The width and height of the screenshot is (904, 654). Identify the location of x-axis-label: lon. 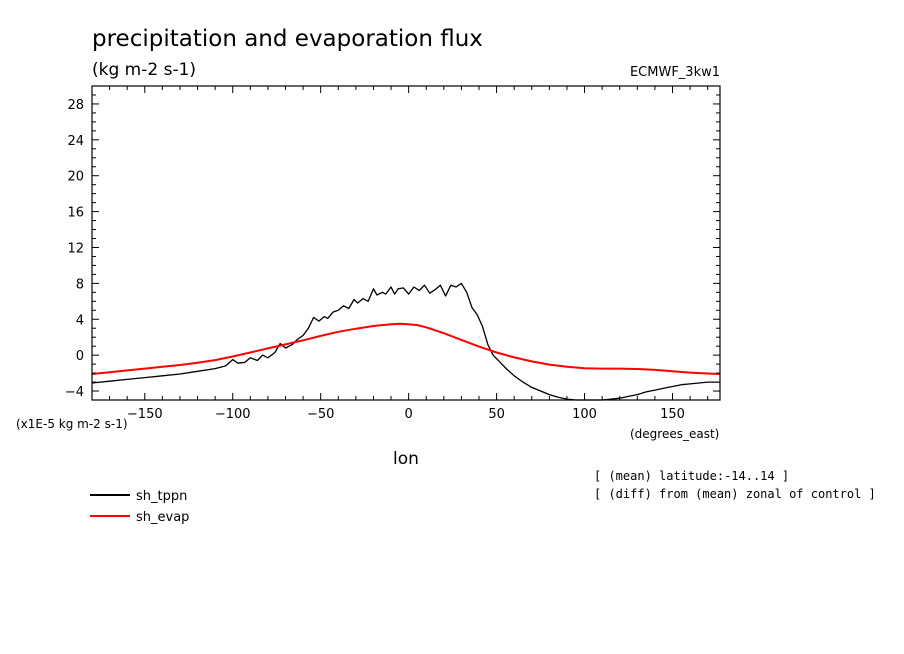
(406, 459).